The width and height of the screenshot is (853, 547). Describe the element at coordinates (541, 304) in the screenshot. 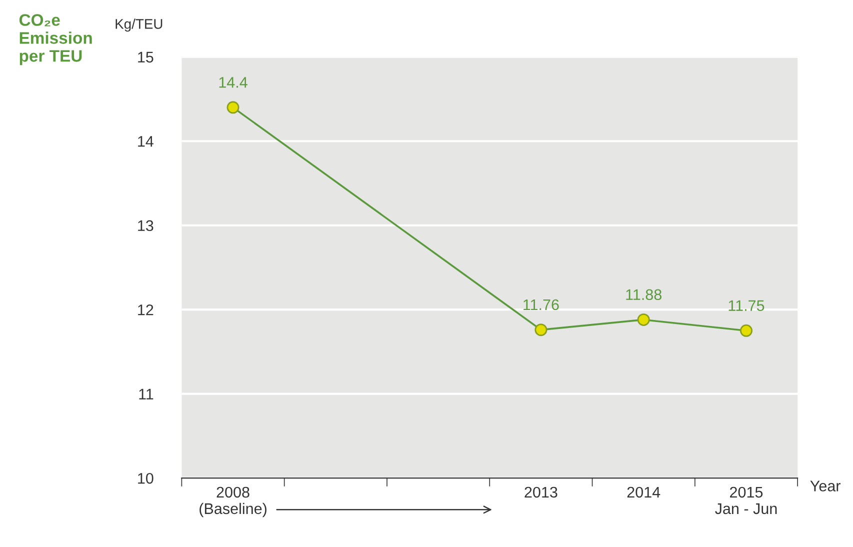

I see `data-label: 11.76` at that location.